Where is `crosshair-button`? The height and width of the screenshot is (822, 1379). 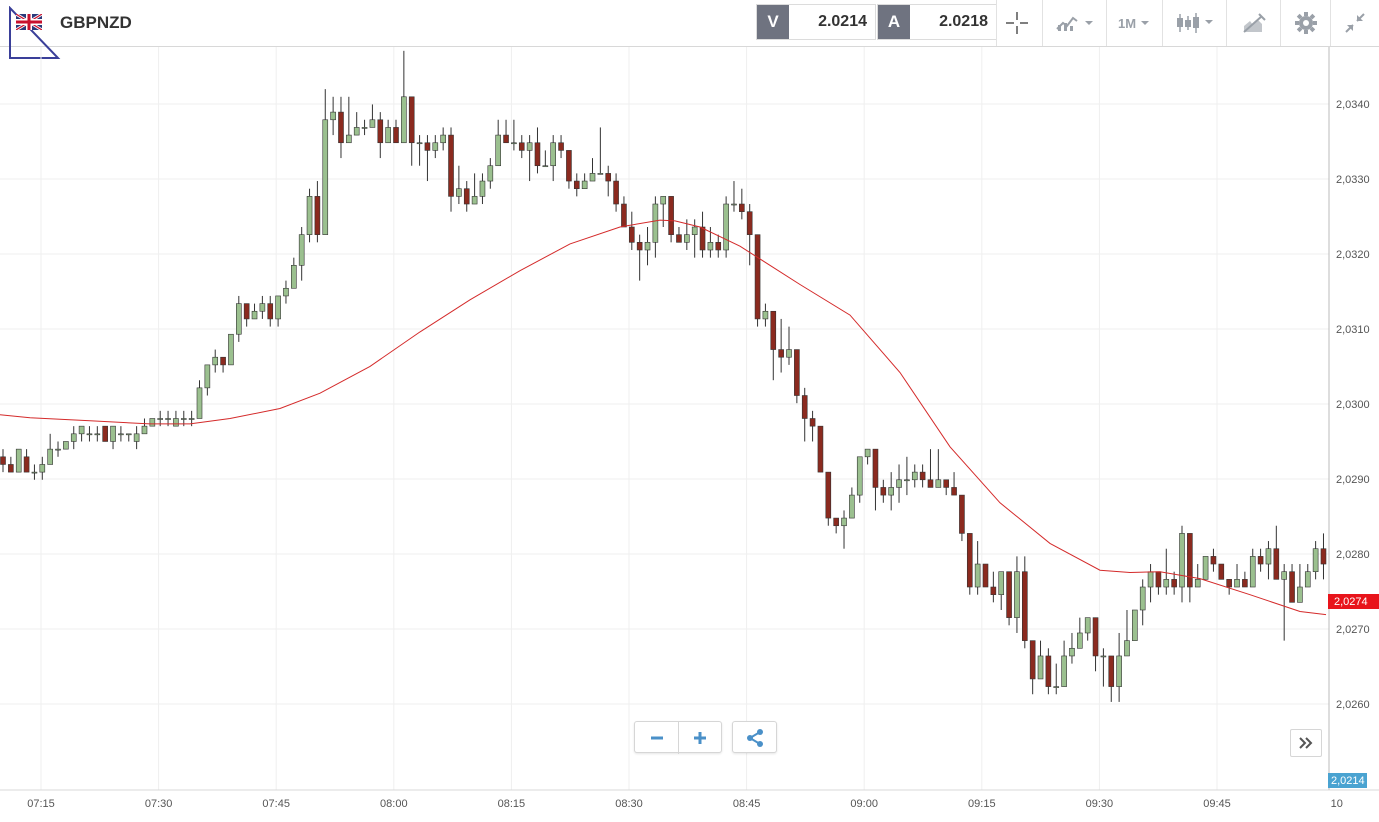
crosshair-button is located at coordinates (1016, 23).